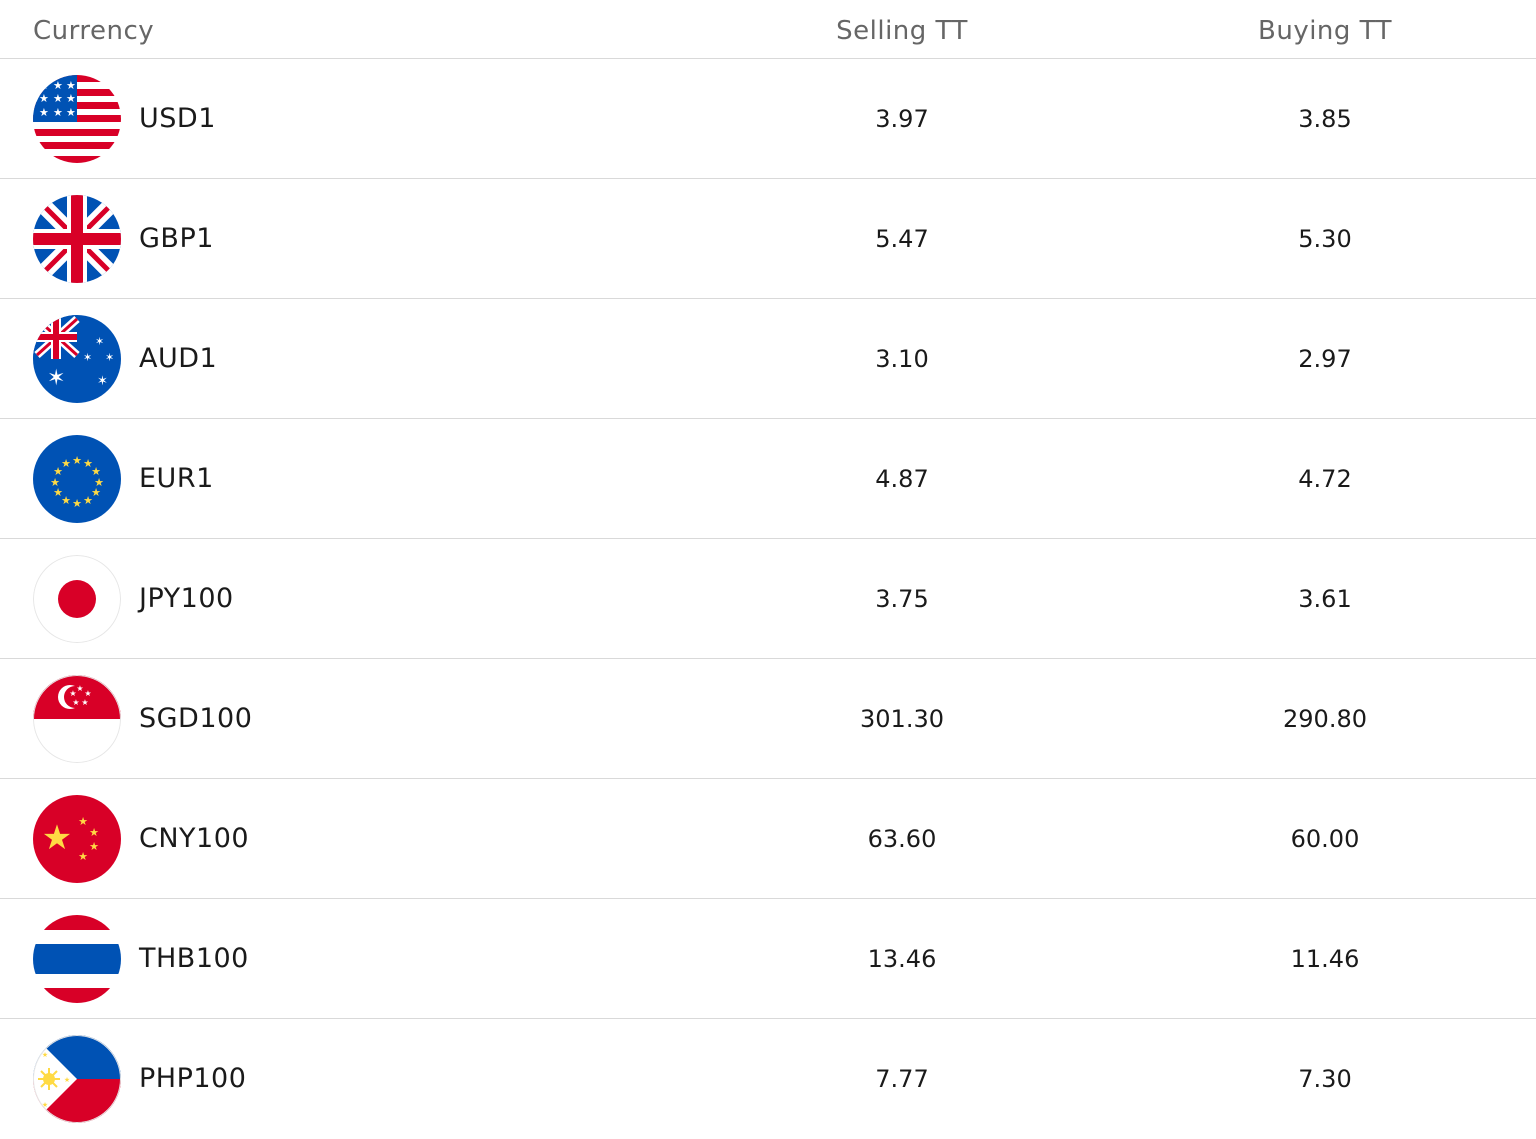 The image size is (1536, 1139). I want to click on buying-rate: 11.46, so click(1325, 959).